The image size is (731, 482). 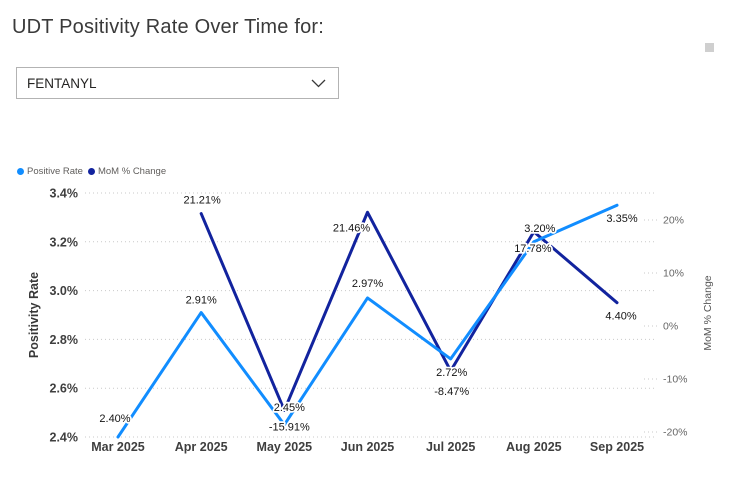 I want to click on legend-item-mom-change: MoM % Change, so click(x=127, y=171).